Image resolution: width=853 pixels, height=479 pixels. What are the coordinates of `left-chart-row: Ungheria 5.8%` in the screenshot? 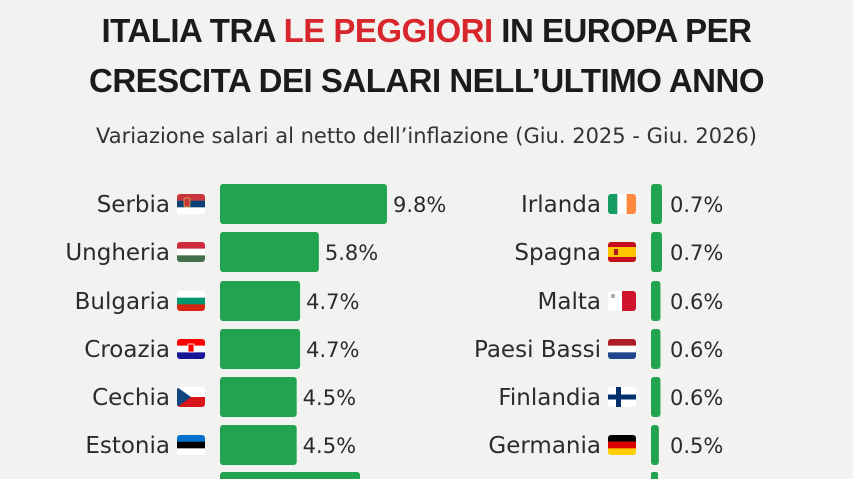 It's located at (221, 252).